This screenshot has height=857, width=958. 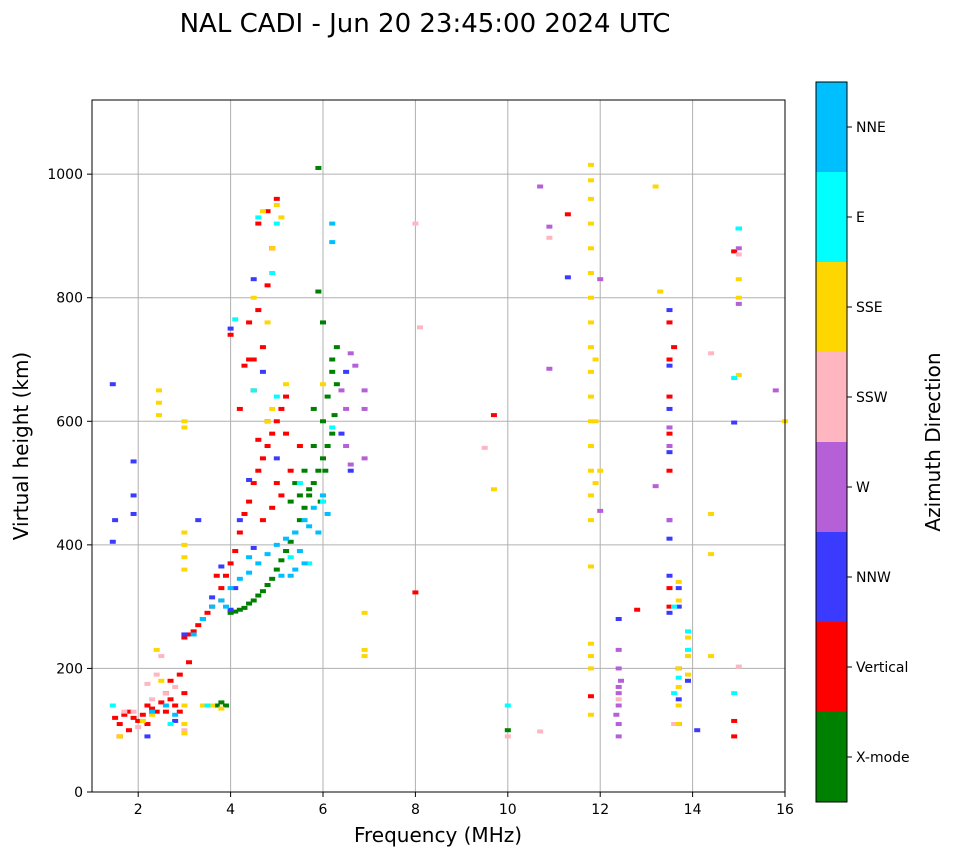 What do you see at coordinates (600, 810) in the screenshot?
I see `x-tick-label: 12` at bounding box center [600, 810].